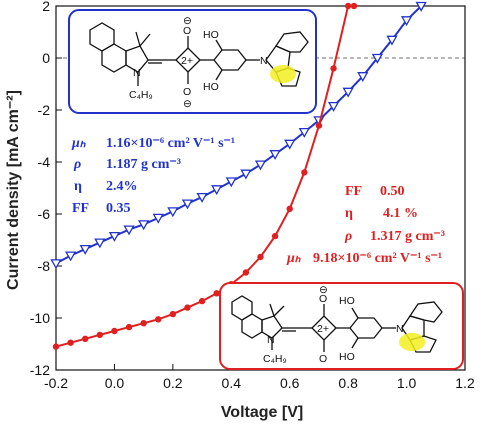 The image size is (485, 438). Describe the element at coordinates (294, 258) in the screenshot. I see `red-mu-label: μₕ` at that location.